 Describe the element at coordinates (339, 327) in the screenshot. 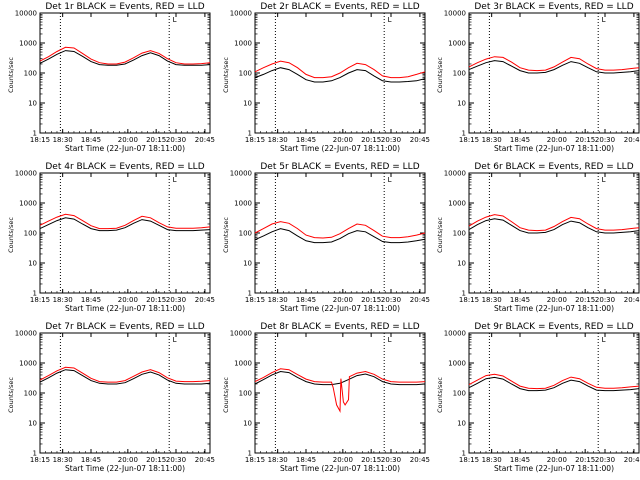

I see `panel-title: Det 8r BLACK = Events, RED = LLD` at that location.